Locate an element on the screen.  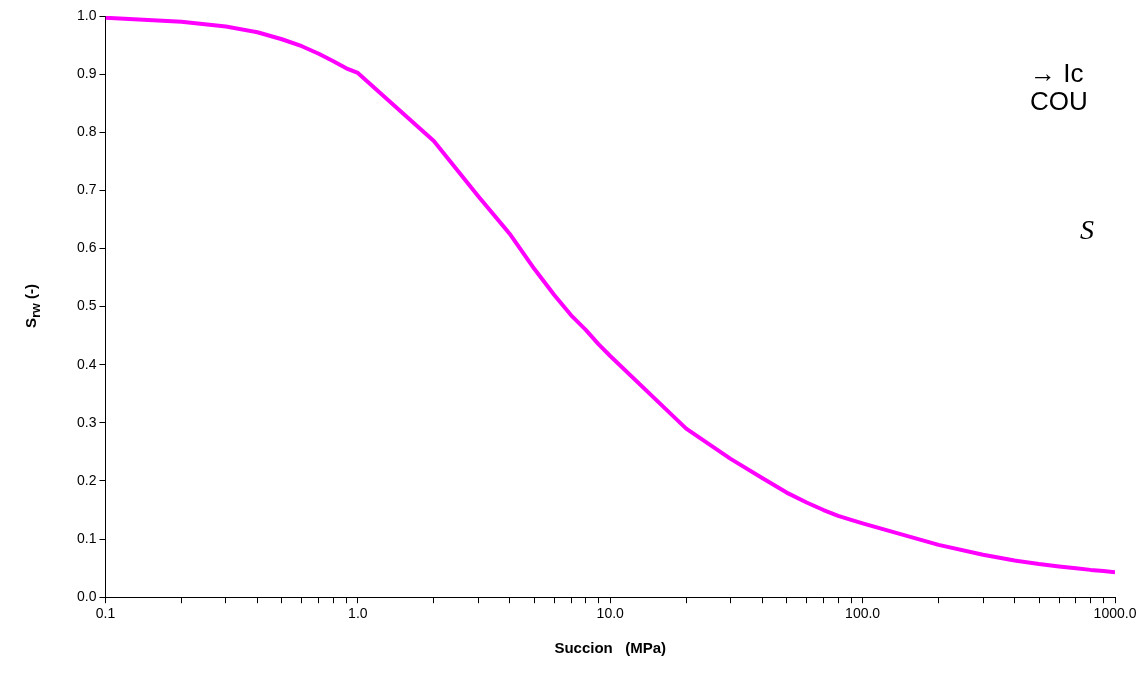
x-tick-label: 1000.0 is located at coordinates (1115, 613).